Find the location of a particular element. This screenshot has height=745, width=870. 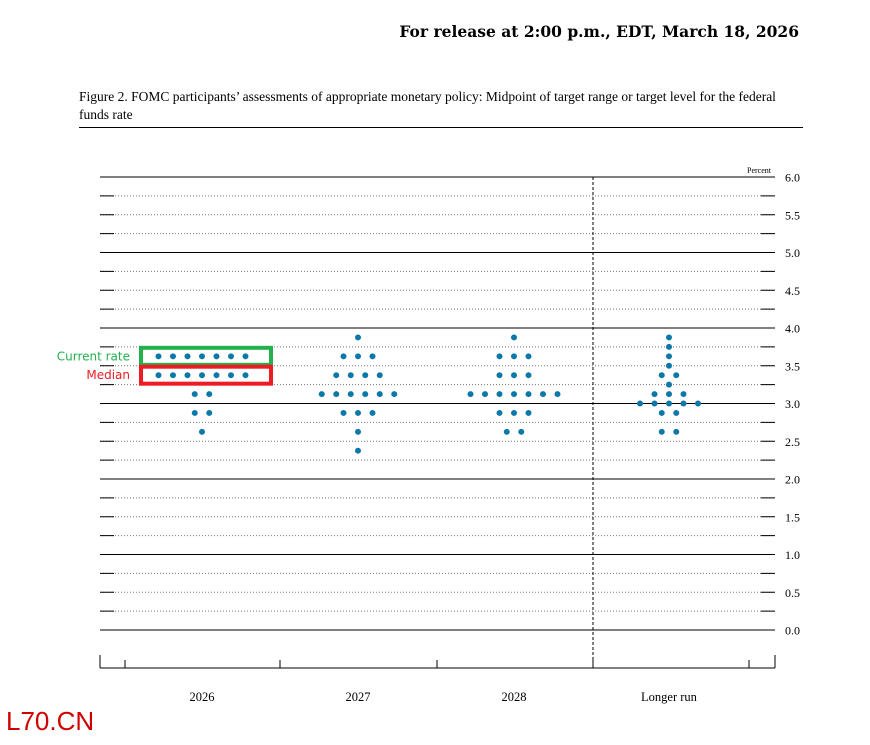

y-tick-label: 5.5 is located at coordinates (792, 215).